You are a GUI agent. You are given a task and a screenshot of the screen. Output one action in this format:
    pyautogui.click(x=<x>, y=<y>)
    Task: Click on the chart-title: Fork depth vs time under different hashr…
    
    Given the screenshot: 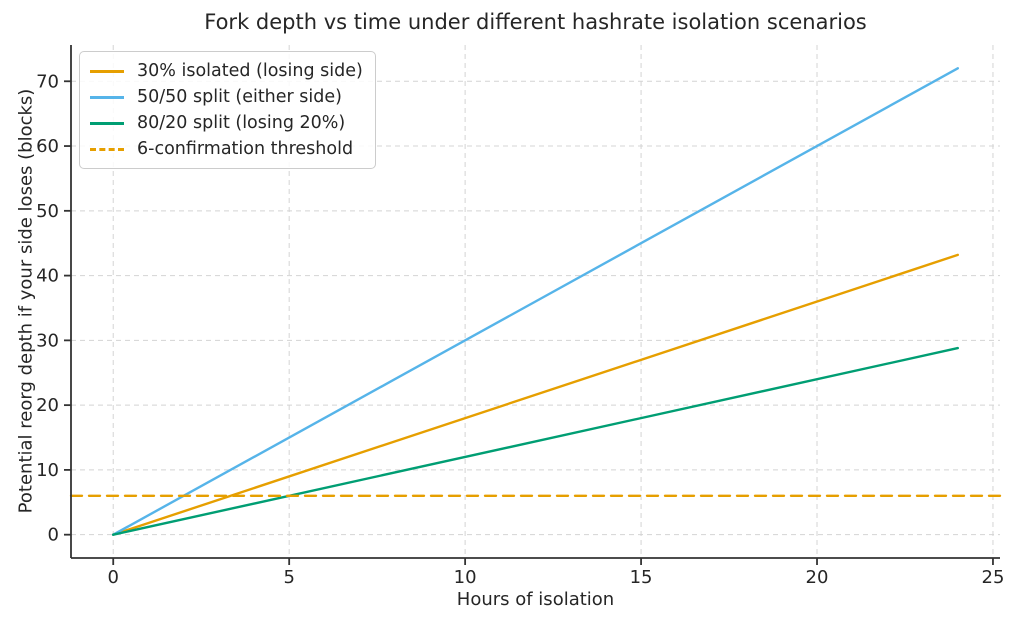 What is the action you would take?
    pyautogui.click(x=535, y=22)
    